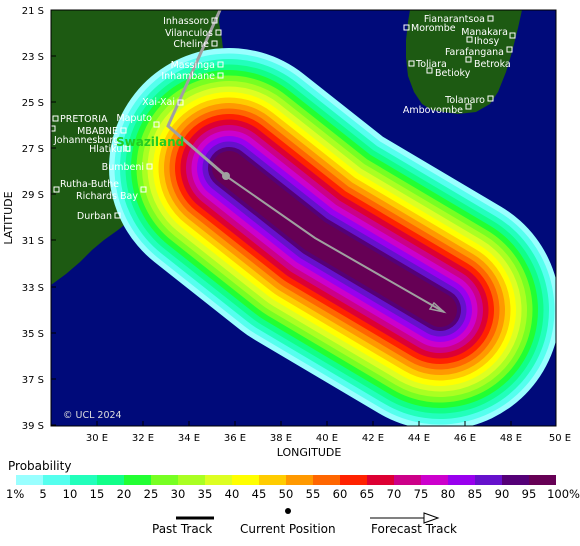 The image size is (580, 546). I want to click on city-label: Toliara, so click(431, 64).